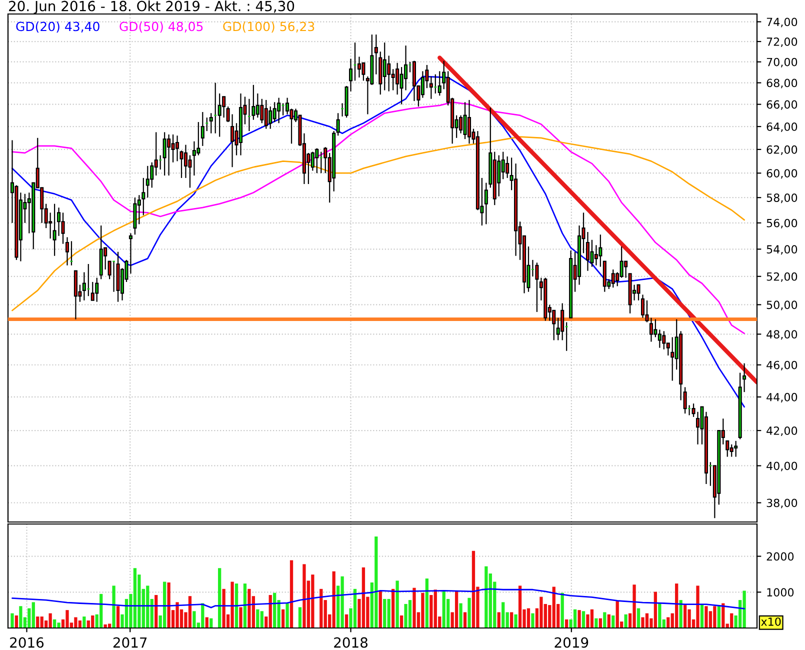  What do you see at coordinates (351, 642) in the screenshot?
I see `x-tick-label: 2018` at bounding box center [351, 642].